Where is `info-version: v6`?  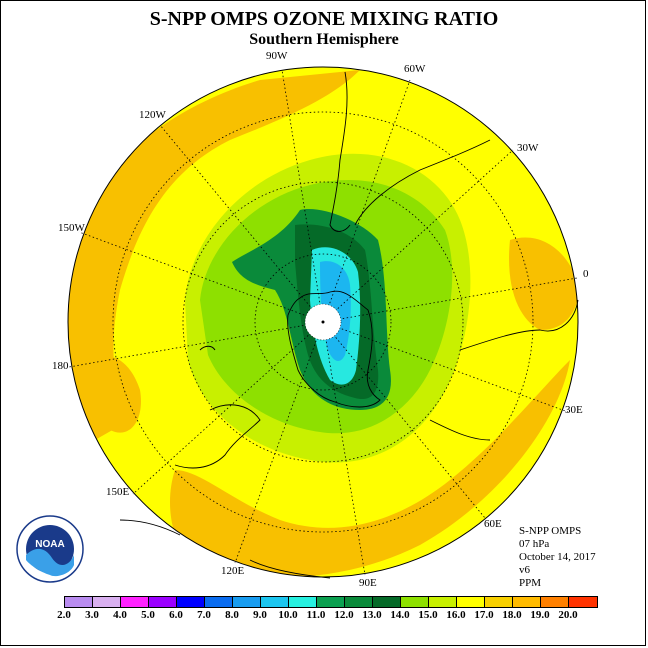
info-version: v6 is located at coordinates (524, 570).